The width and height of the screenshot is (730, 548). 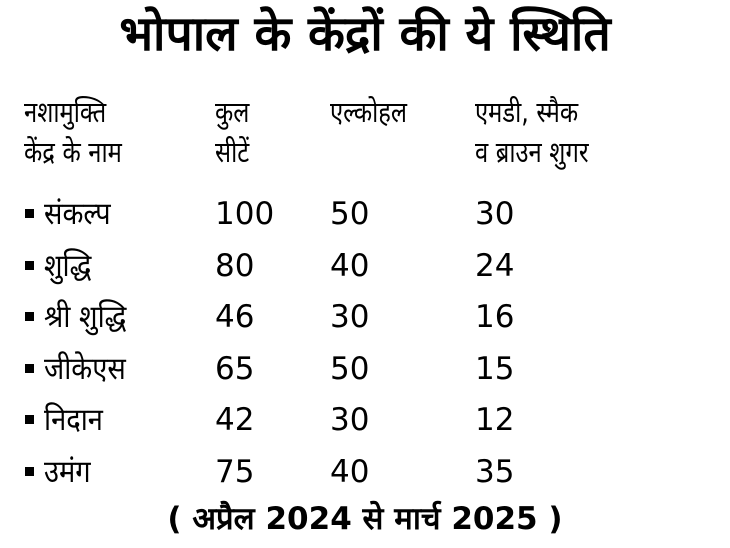 What do you see at coordinates (232, 152) in the screenshot?
I see `header-total-seats-line-2: सीटें` at bounding box center [232, 152].